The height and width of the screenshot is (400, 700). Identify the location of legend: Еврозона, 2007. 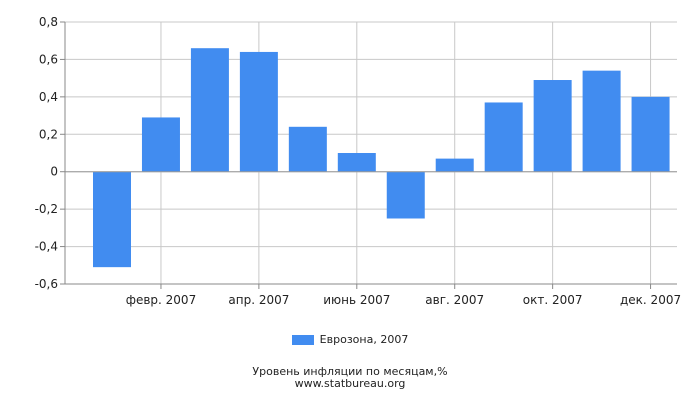
(350, 339).